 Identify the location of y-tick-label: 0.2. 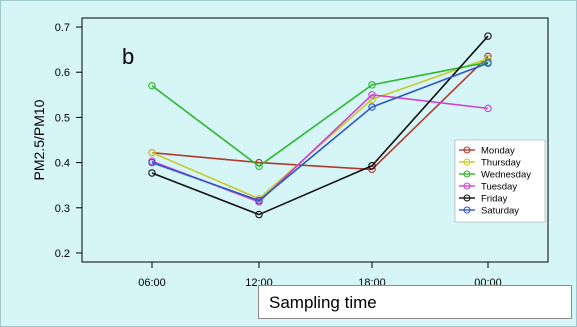
(62, 254).